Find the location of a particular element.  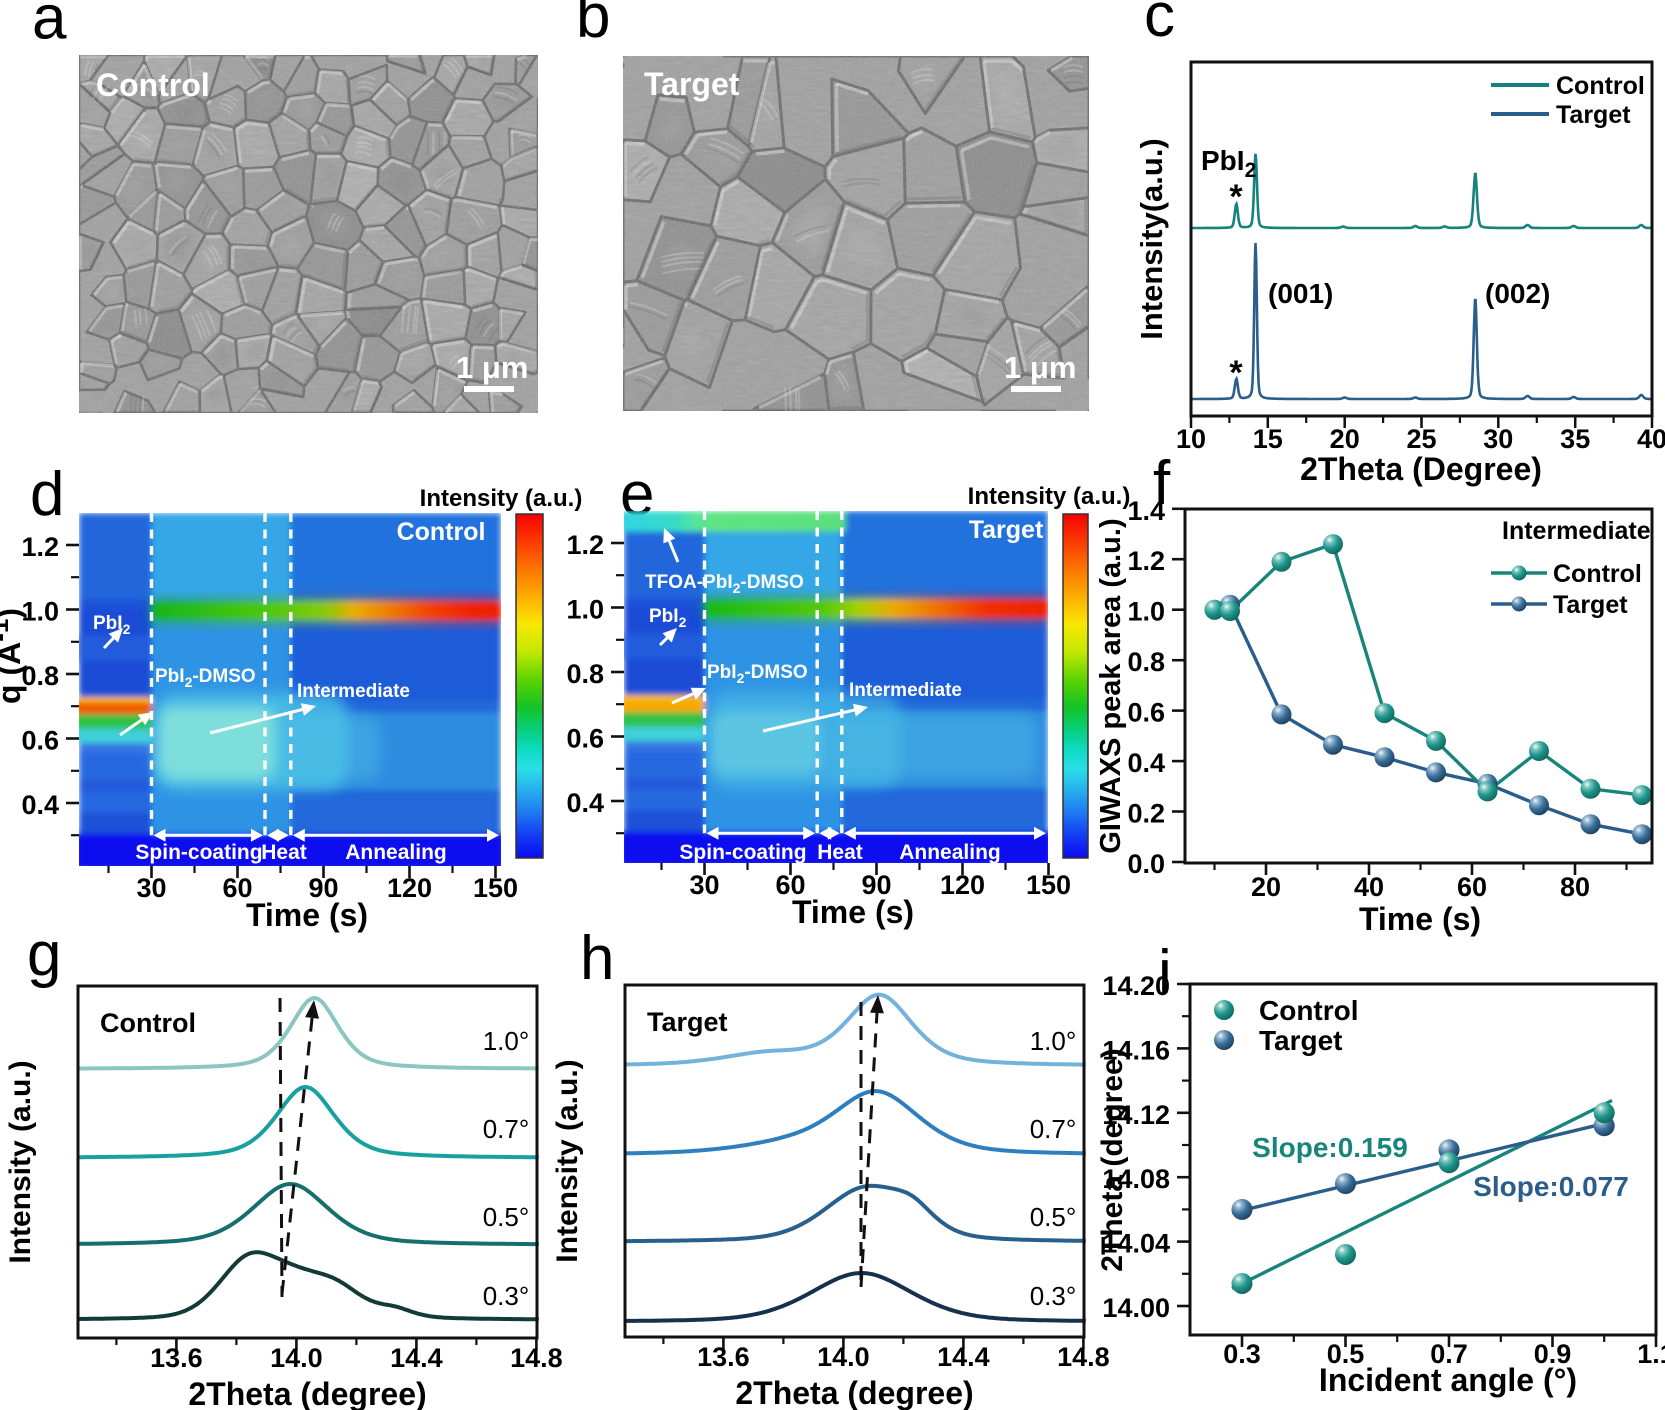

svg-text: 14.16 is located at coordinates (1136, 1050).